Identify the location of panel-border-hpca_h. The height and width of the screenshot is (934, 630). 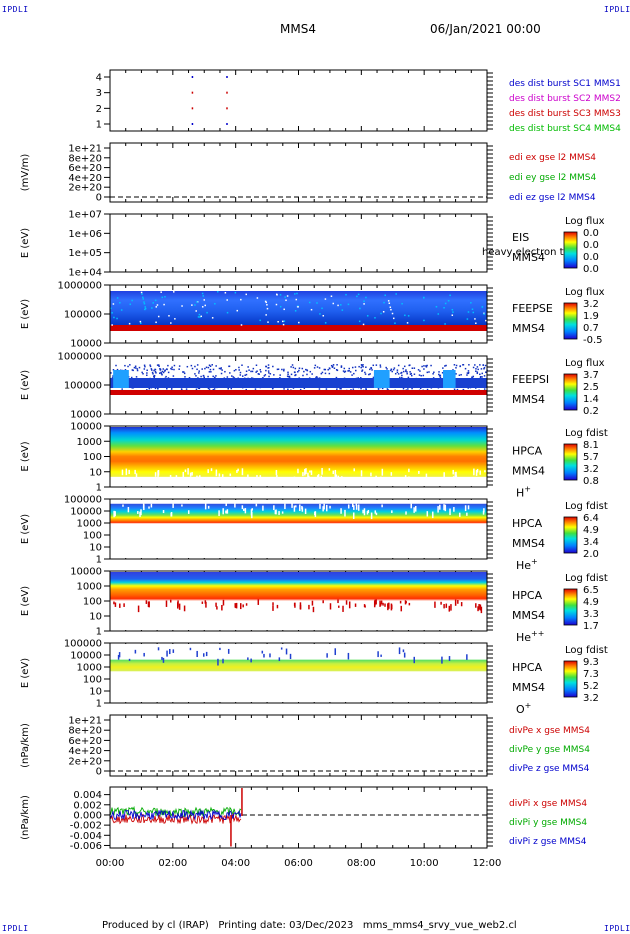
(298, 456).